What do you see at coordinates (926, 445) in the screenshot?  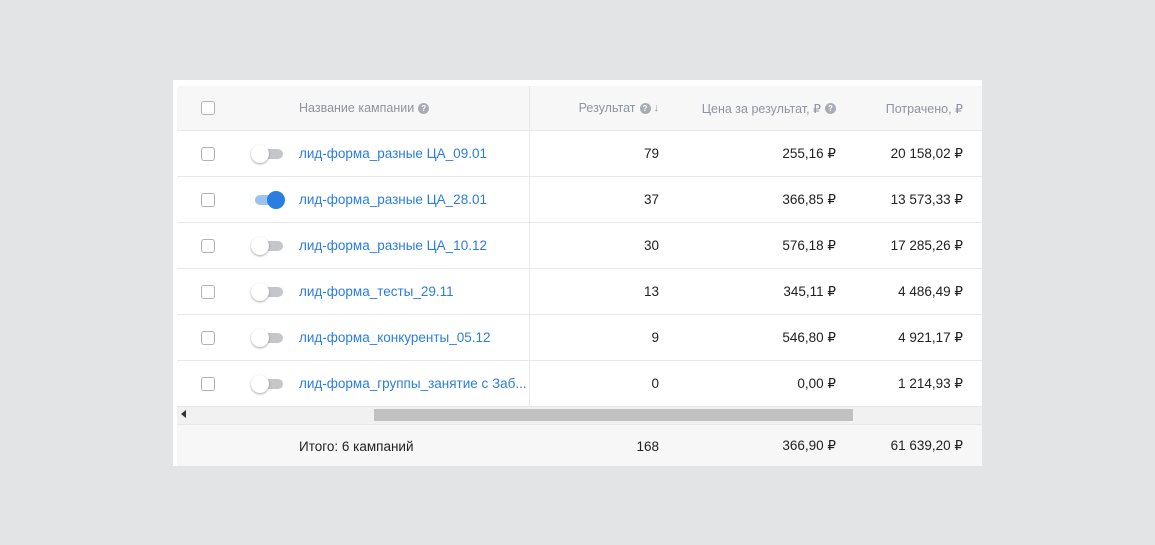 I see `total-spent: 61 639,20 ₽` at bounding box center [926, 445].